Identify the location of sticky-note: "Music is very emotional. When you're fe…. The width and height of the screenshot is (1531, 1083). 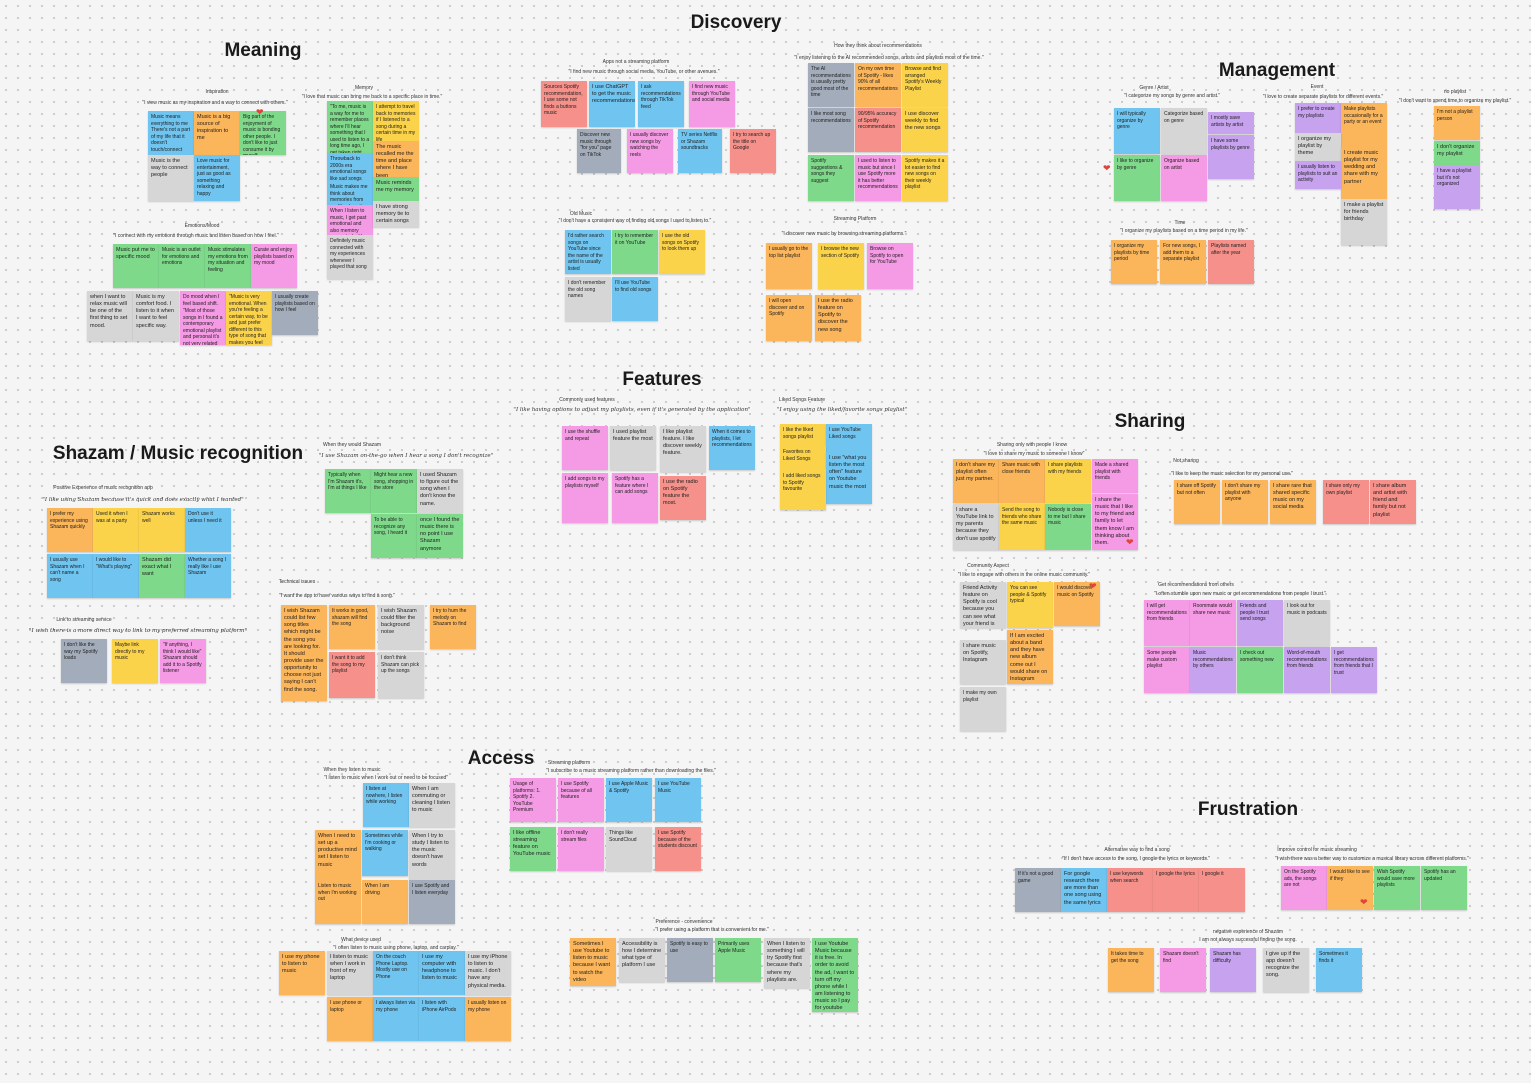
(249, 318).